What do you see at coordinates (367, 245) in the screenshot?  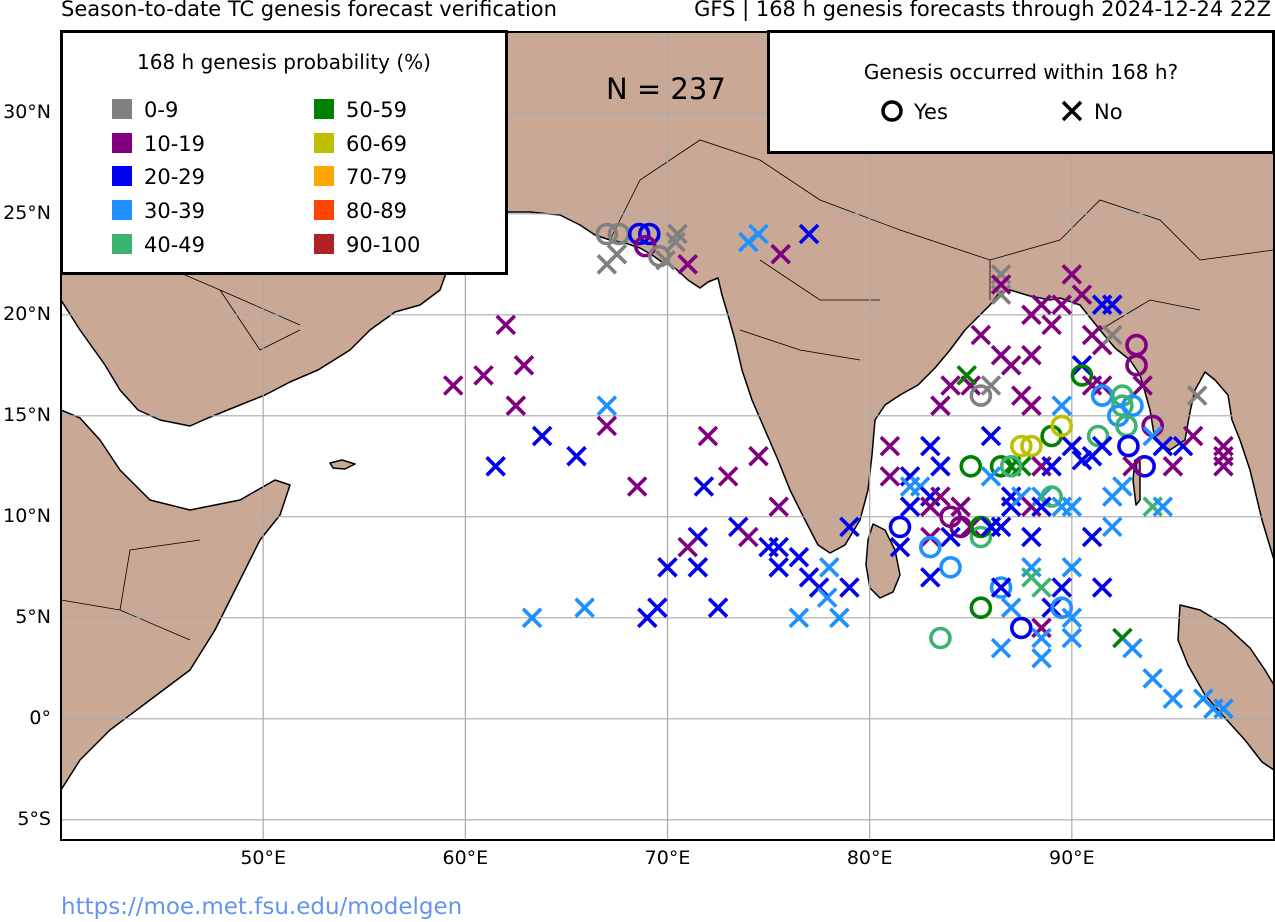 I see `probability-legend-item: 90-100` at bounding box center [367, 245].